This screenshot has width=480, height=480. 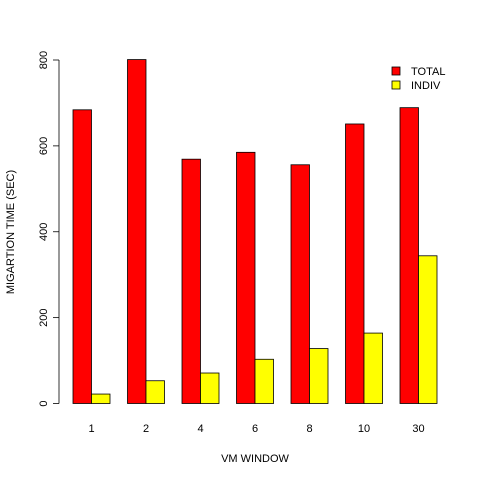 I want to click on y-axis: 0 200 400 600 800, so click(x=49, y=229).